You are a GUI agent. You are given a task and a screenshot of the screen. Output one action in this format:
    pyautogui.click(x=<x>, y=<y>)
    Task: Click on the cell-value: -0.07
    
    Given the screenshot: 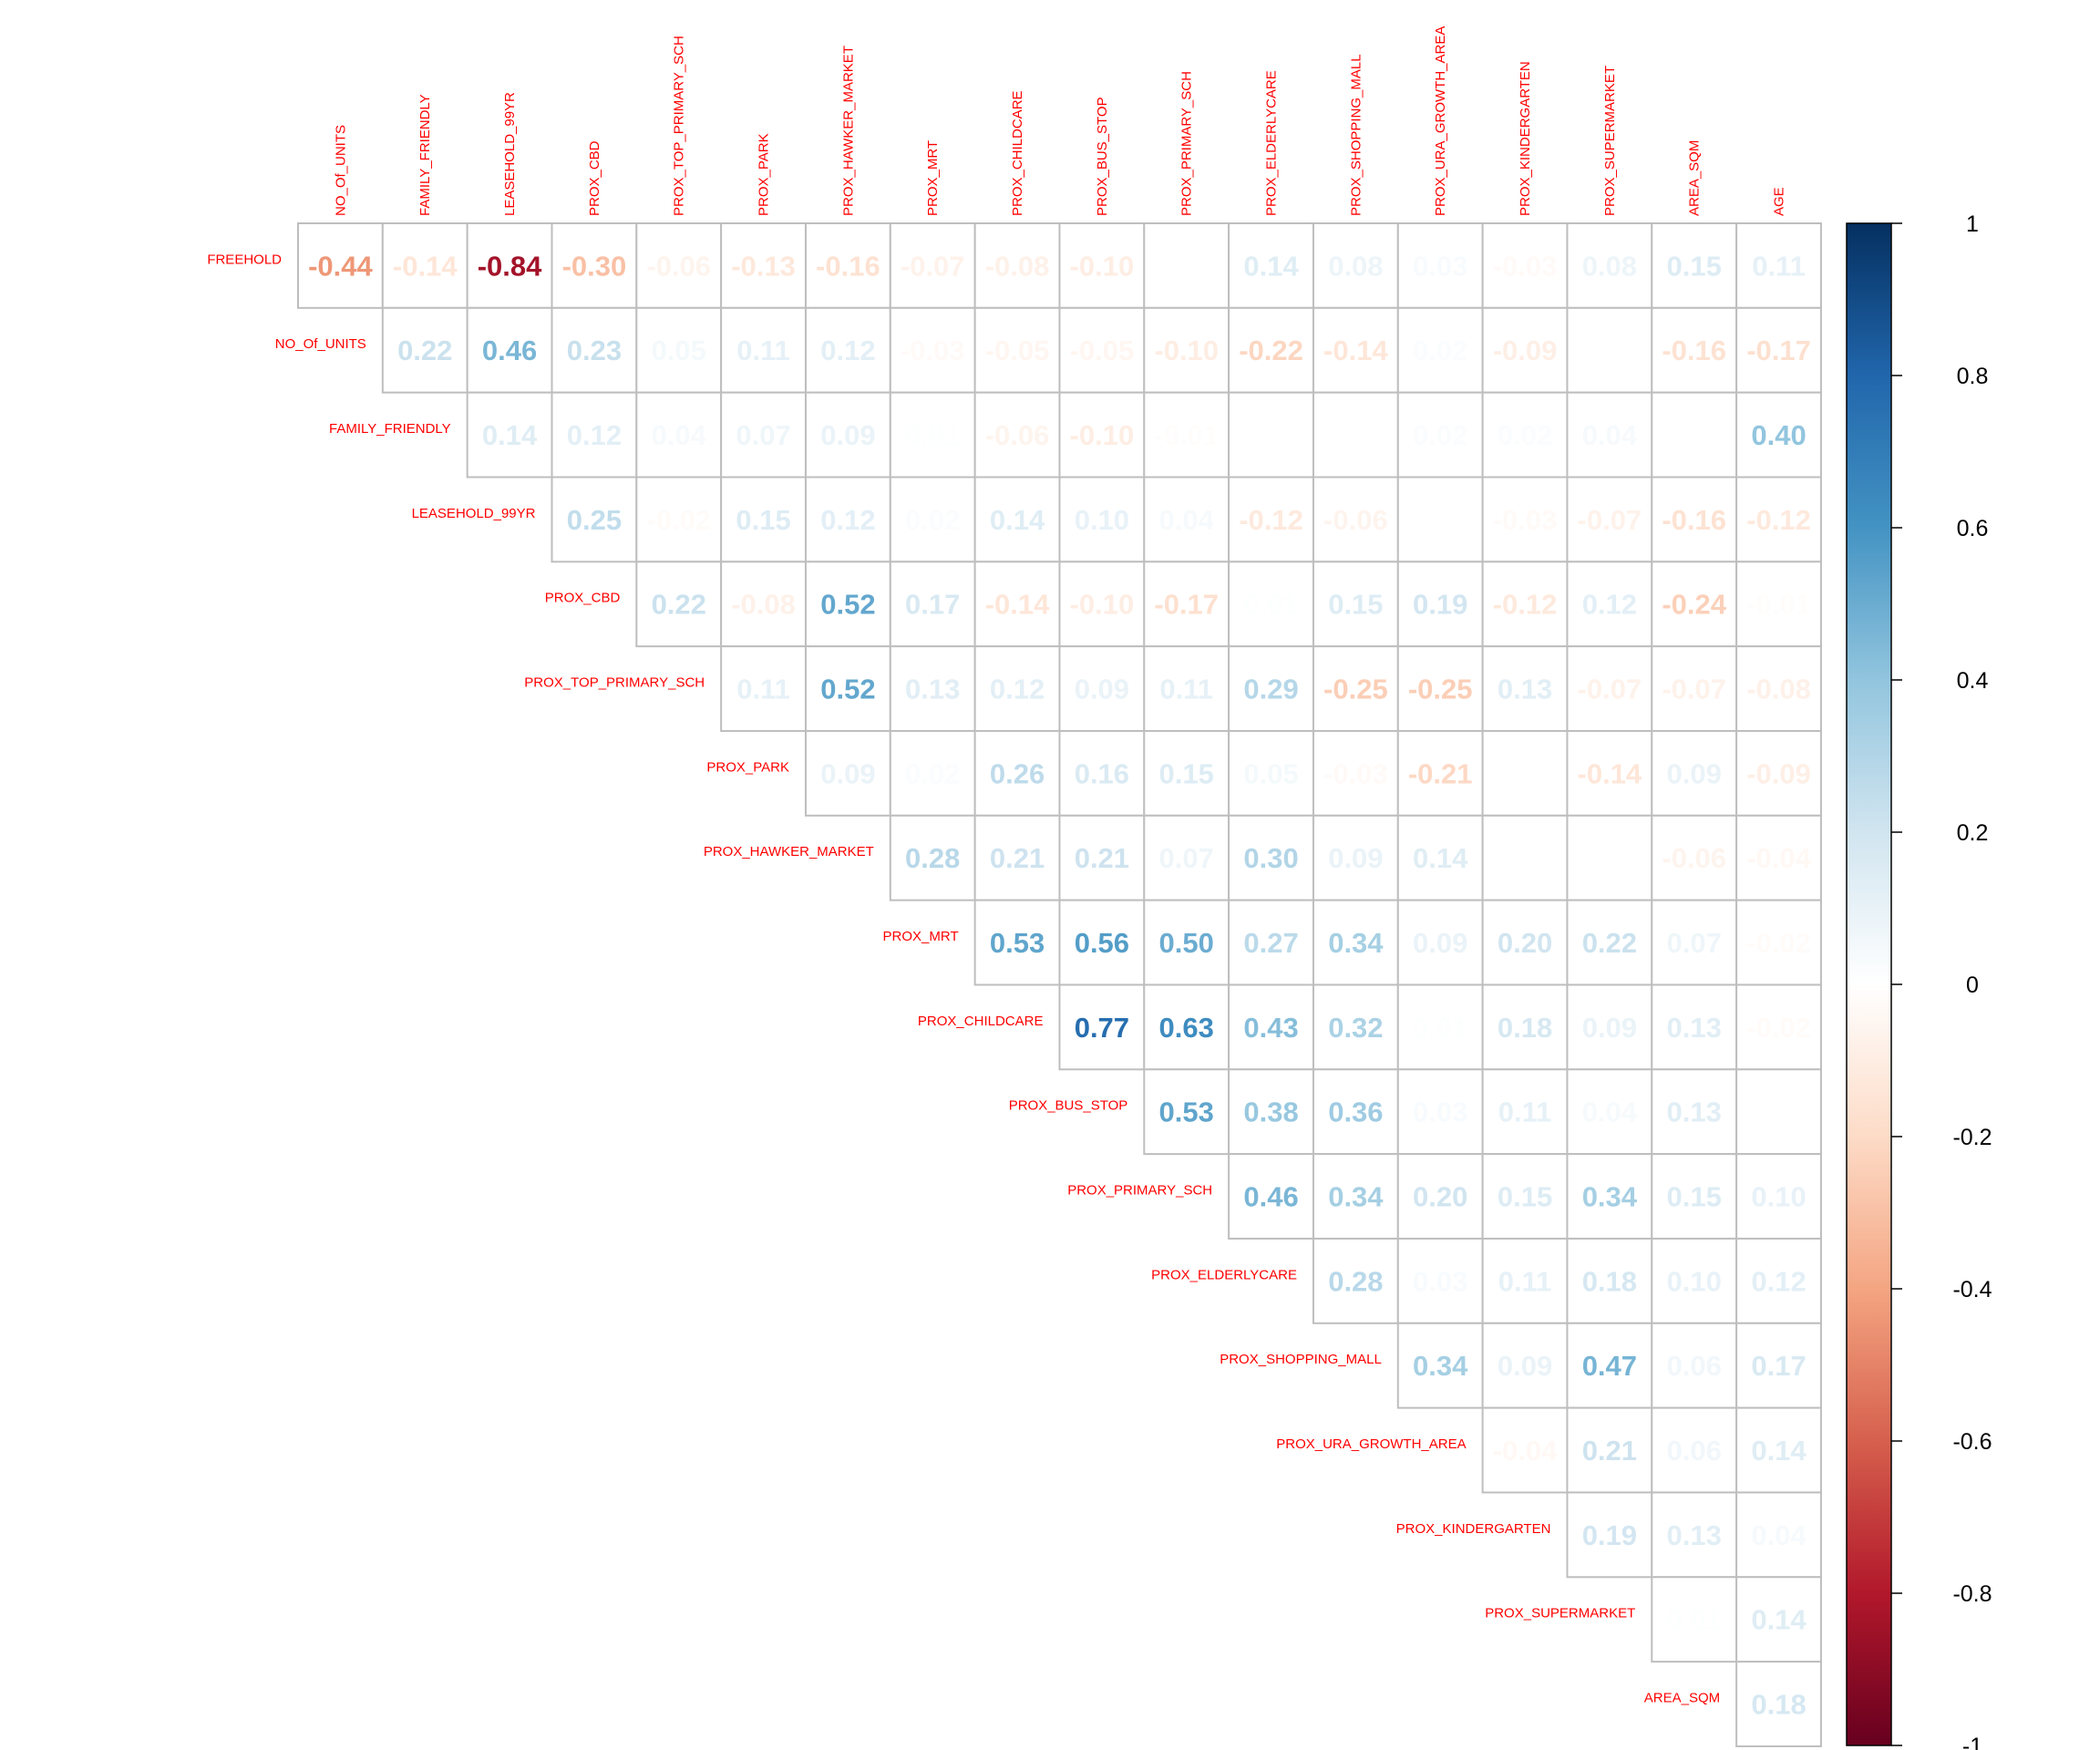 What is the action you would take?
    pyautogui.click(x=933, y=266)
    